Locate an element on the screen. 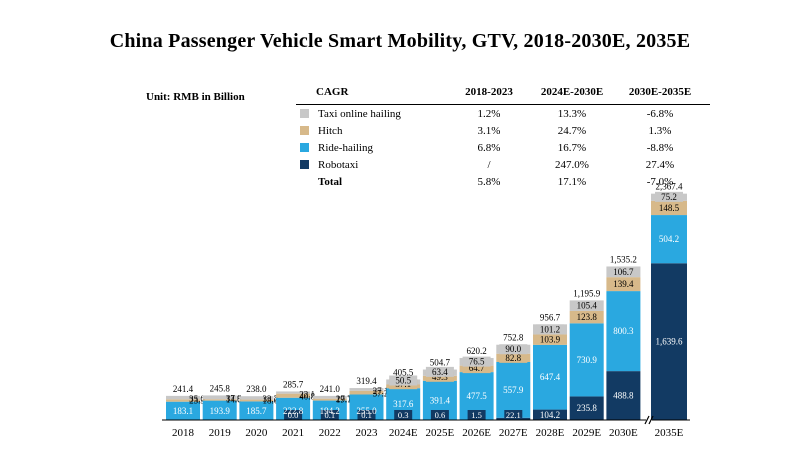 This screenshot has height=469, width=800. data-label: 50.5 is located at coordinates (403, 381).